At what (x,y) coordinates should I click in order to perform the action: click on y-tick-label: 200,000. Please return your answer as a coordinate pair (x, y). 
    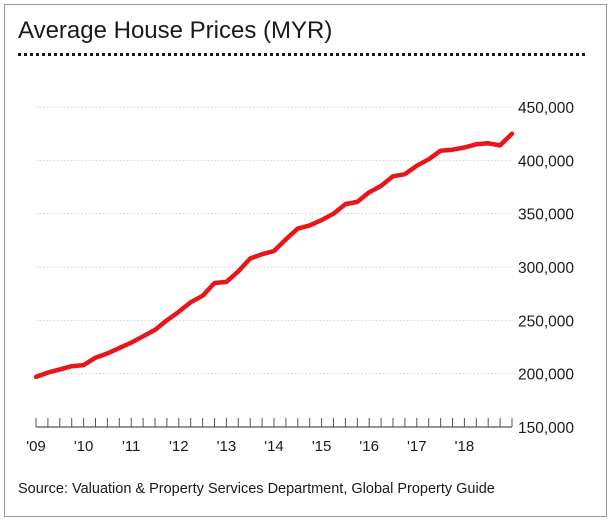
    Looking at the image, I should click on (546, 375).